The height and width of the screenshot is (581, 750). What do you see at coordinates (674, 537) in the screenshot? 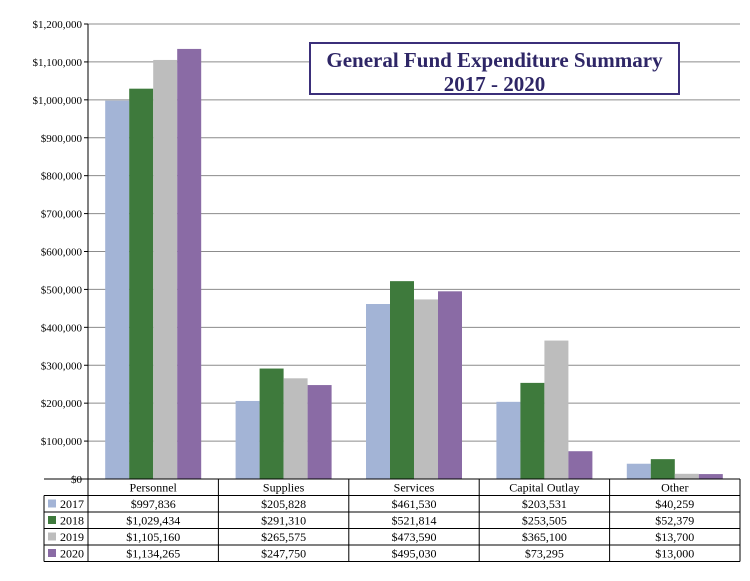
I see `table-cell: $13,700` at bounding box center [674, 537].